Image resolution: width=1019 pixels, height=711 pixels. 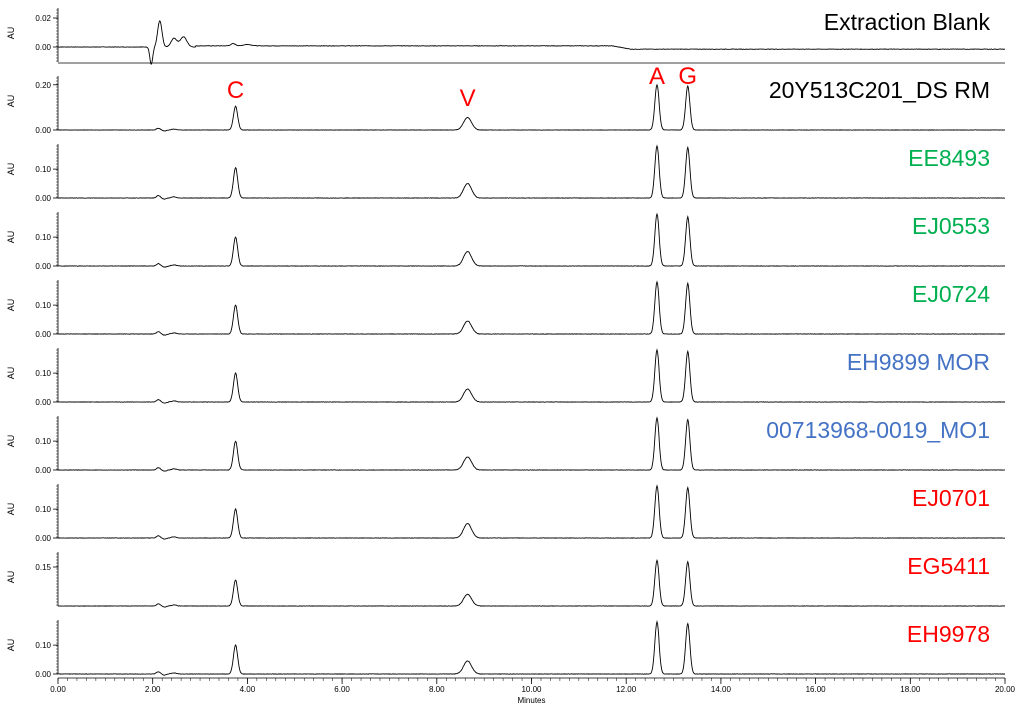 I want to click on panel-label: 00713968-0019_MO1, so click(x=878, y=430).